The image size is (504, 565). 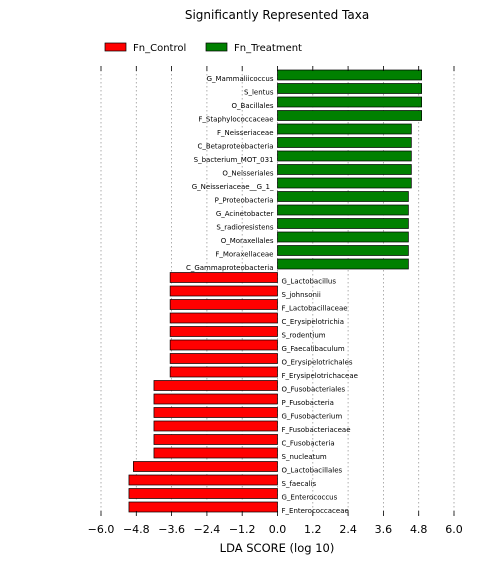 What do you see at coordinates (349, 88) in the screenshot?
I see `bar-S_lentus` at bounding box center [349, 88].